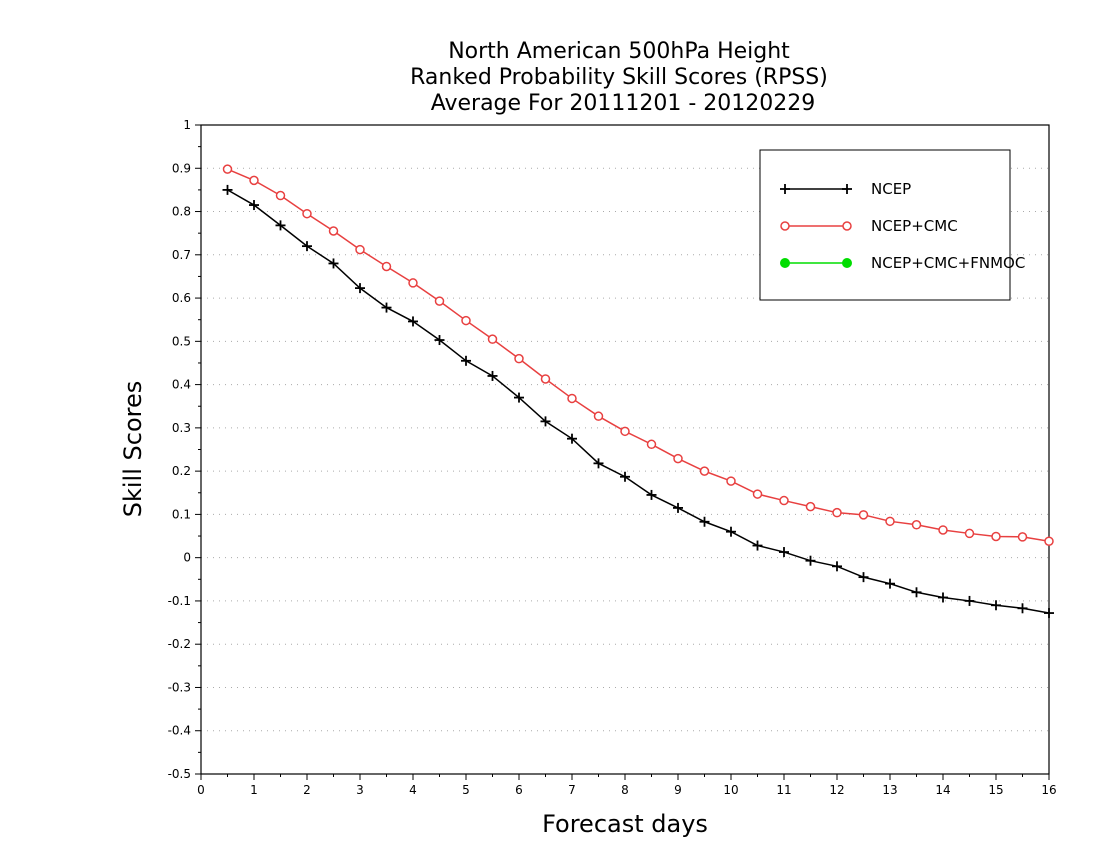  What do you see at coordinates (181, 428) in the screenshot?
I see `y-tick-label: 0.3` at bounding box center [181, 428].